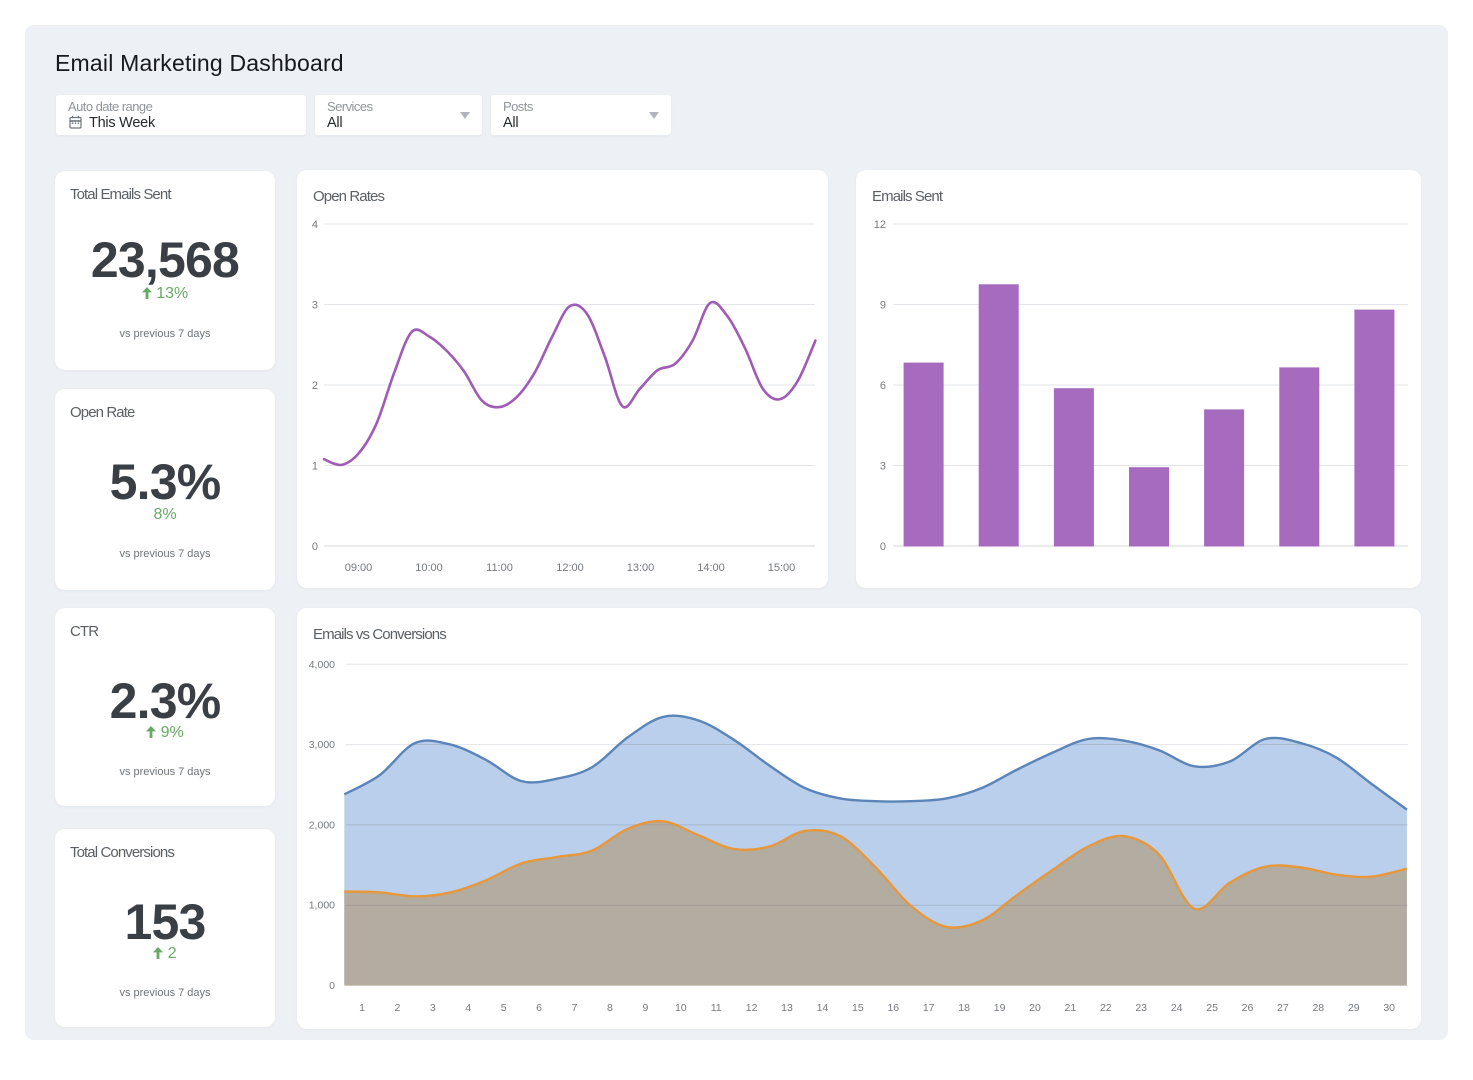  I want to click on svg-text: 30, so click(1389, 1008).